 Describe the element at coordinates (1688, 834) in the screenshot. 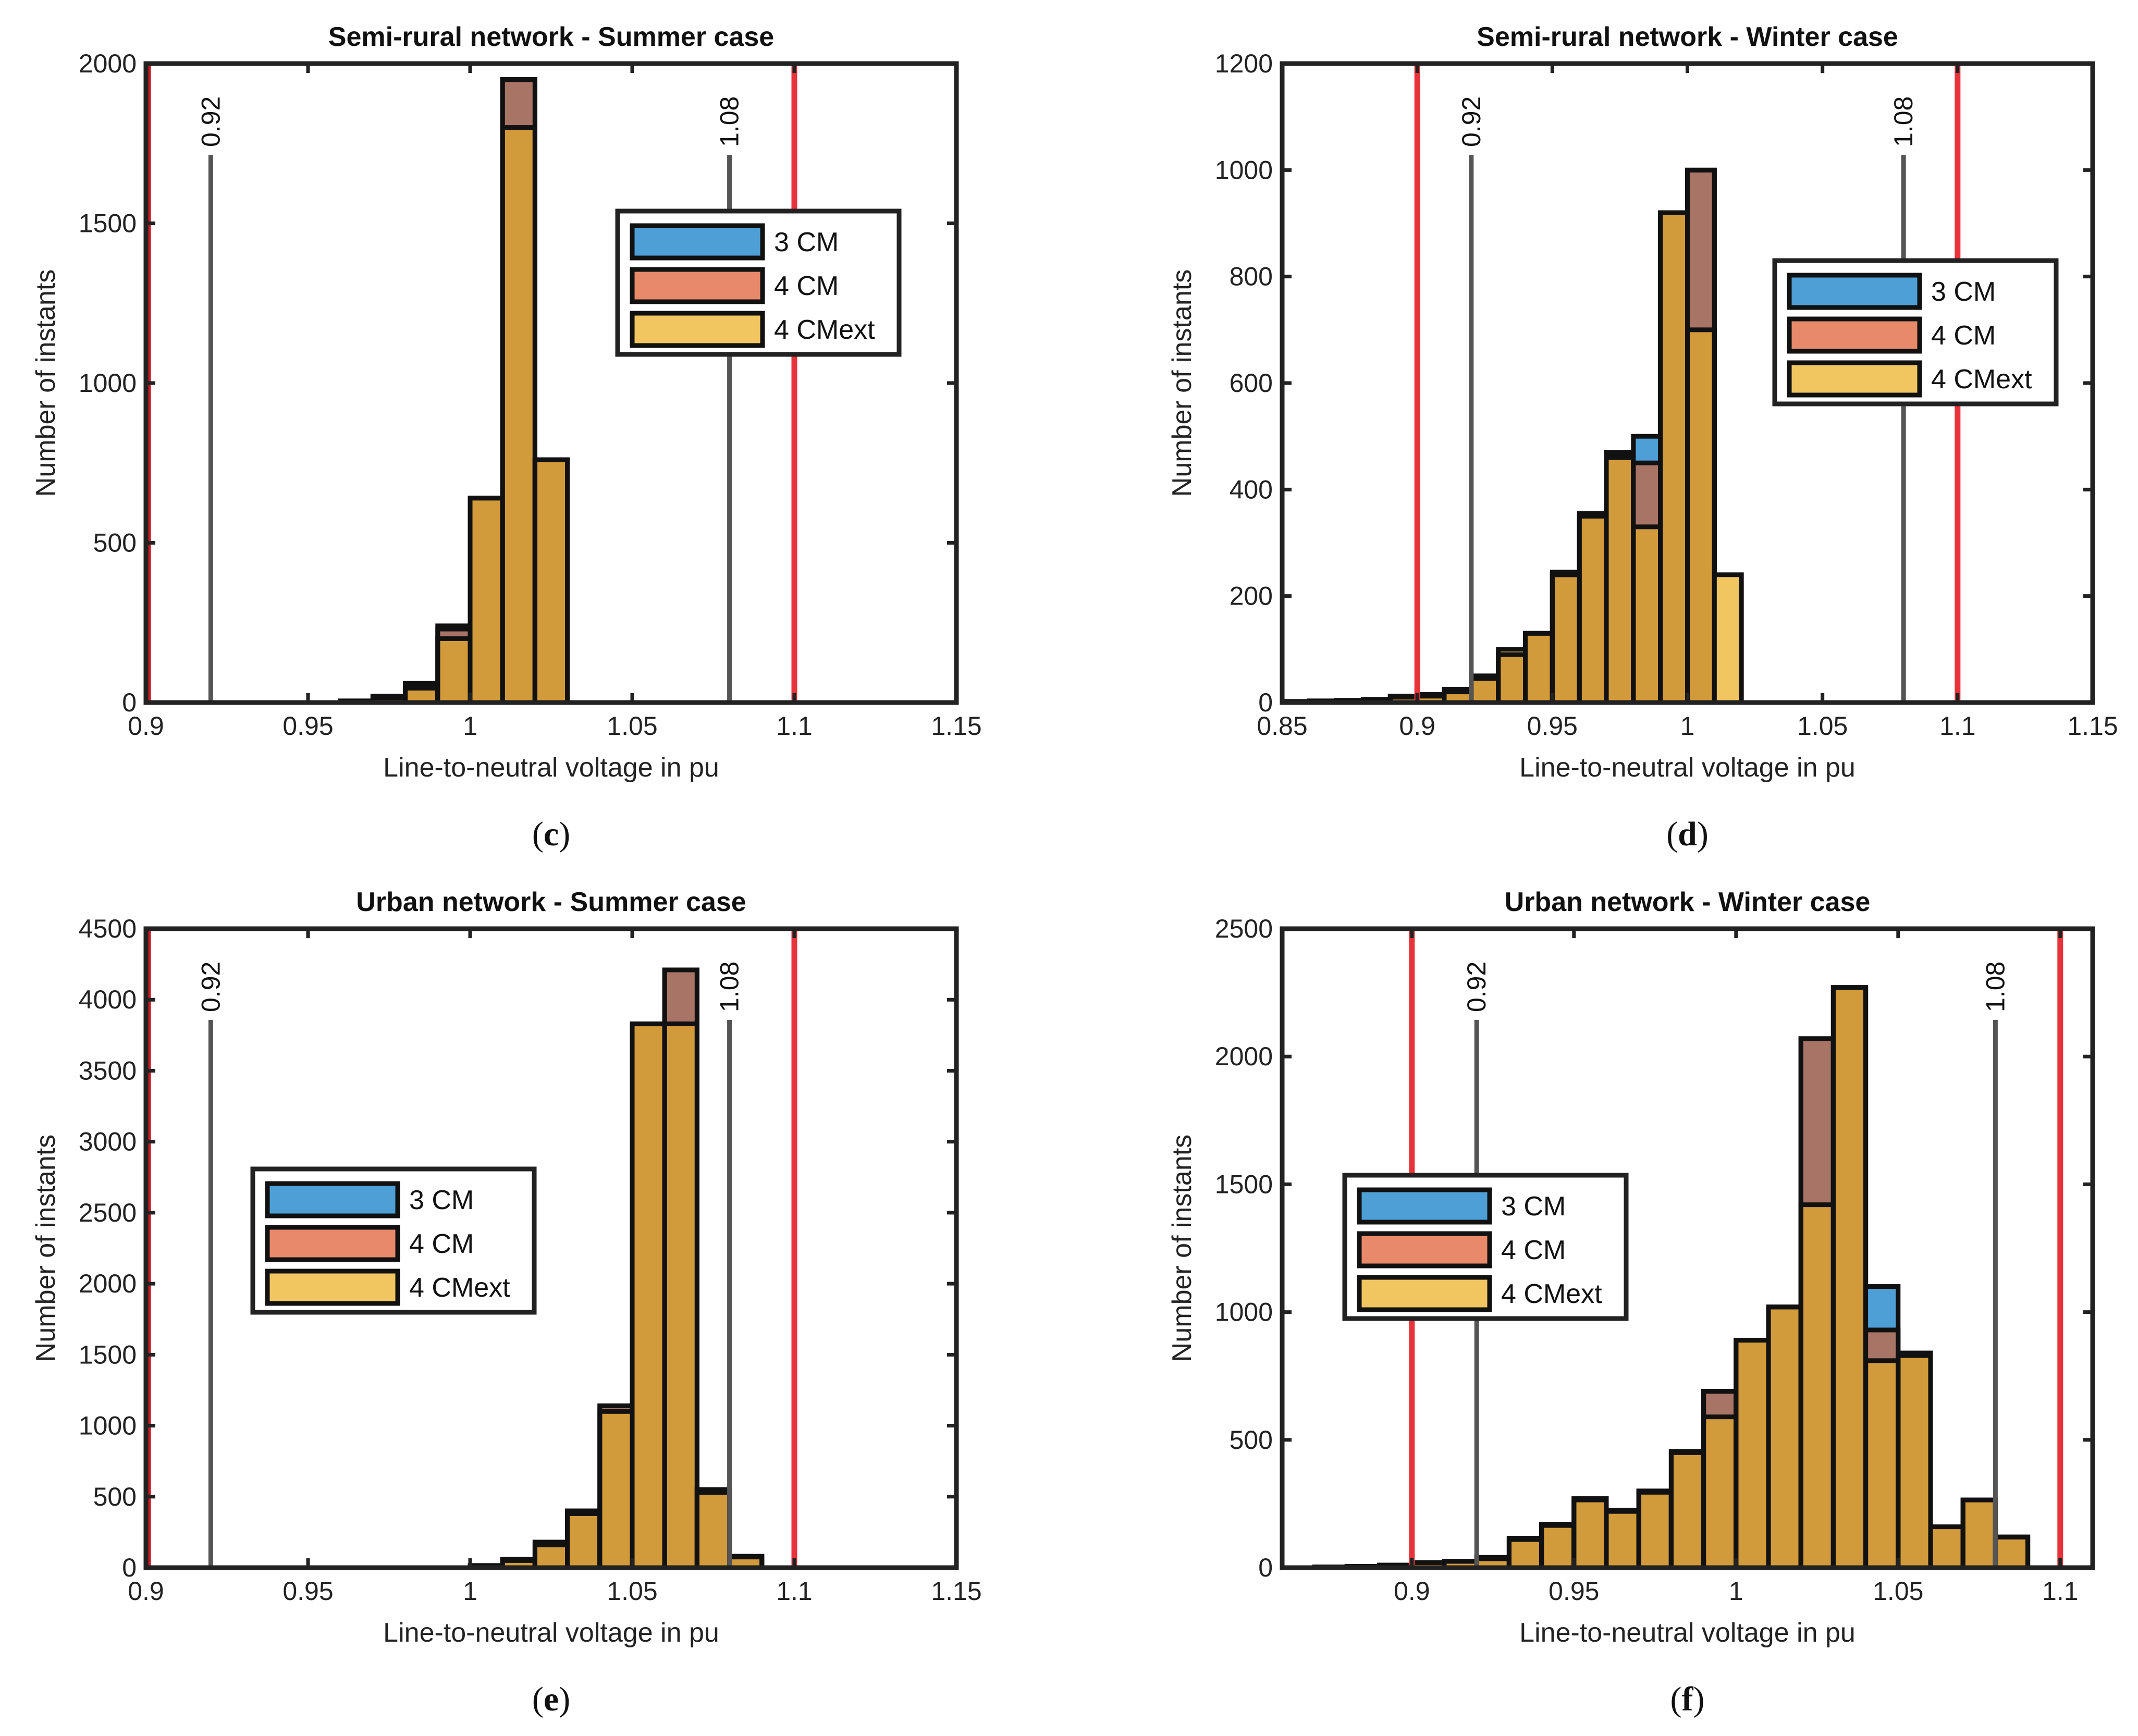

I see `panel-letter: d` at that location.